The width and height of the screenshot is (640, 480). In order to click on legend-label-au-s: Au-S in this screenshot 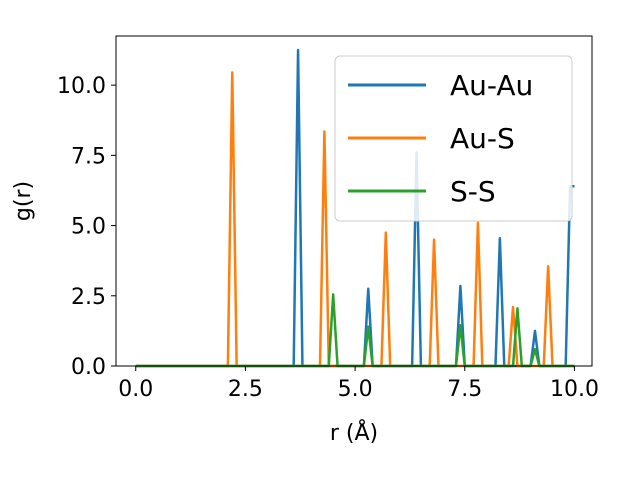, I will do `click(482, 138)`.